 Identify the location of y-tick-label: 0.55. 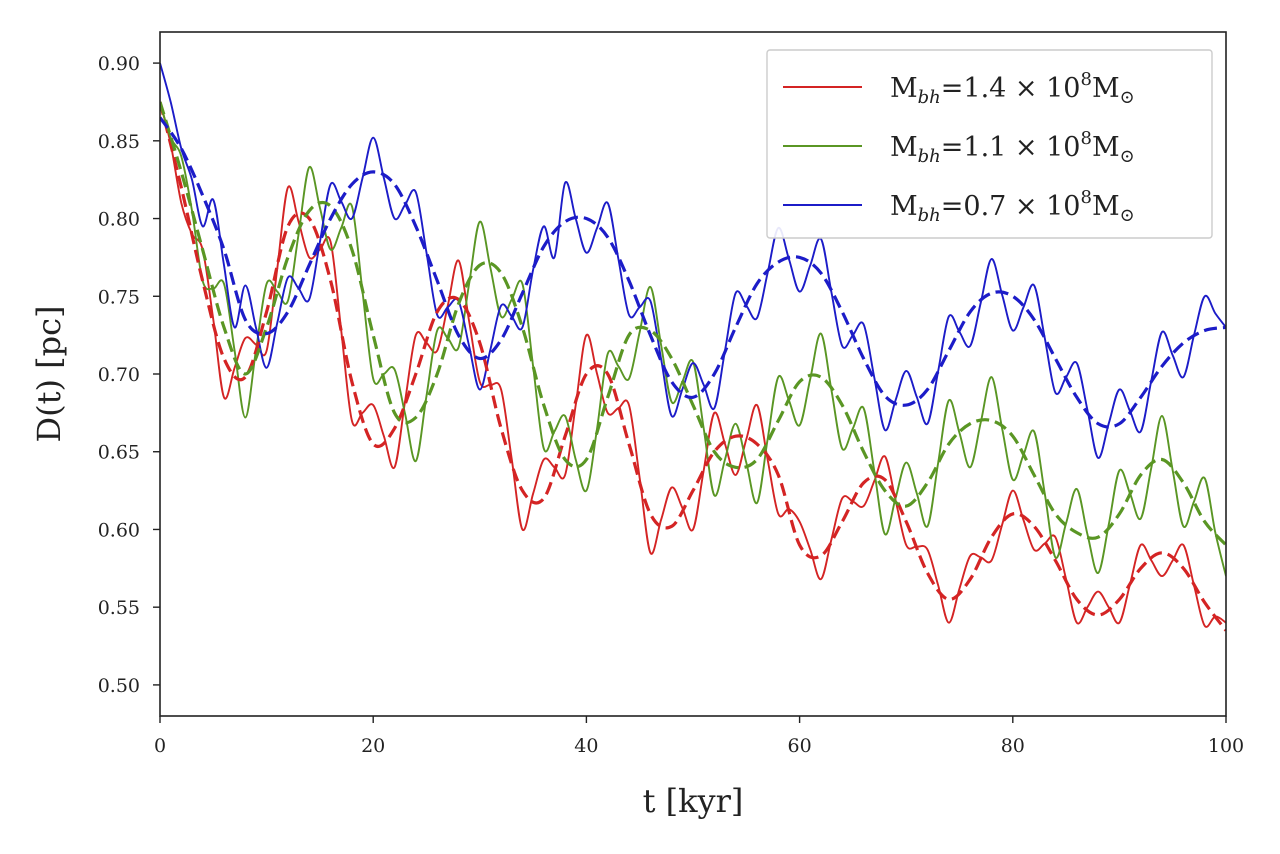
(119, 608).